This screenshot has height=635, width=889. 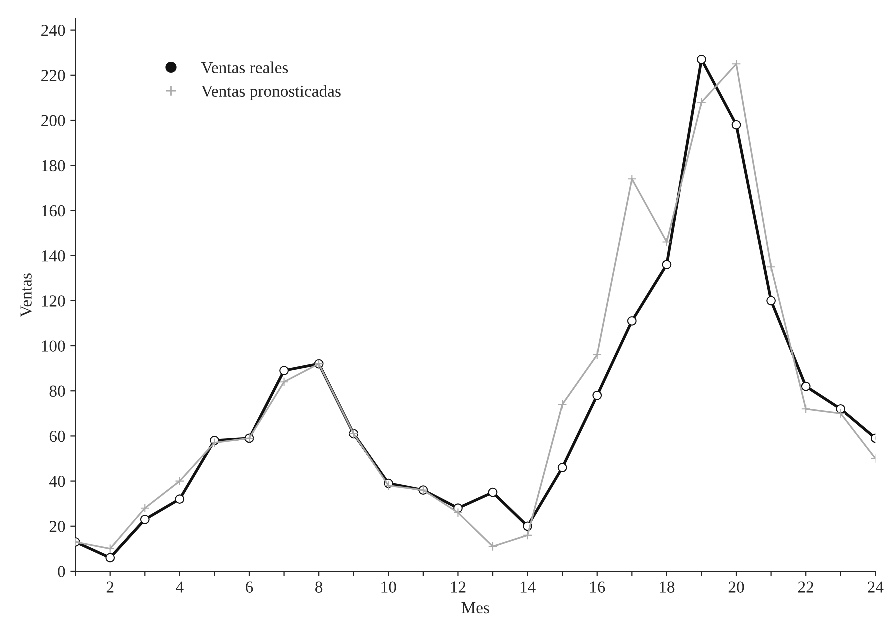 What do you see at coordinates (319, 587) in the screenshot?
I see `x-tick-label: 8` at bounding box center [319, 587].